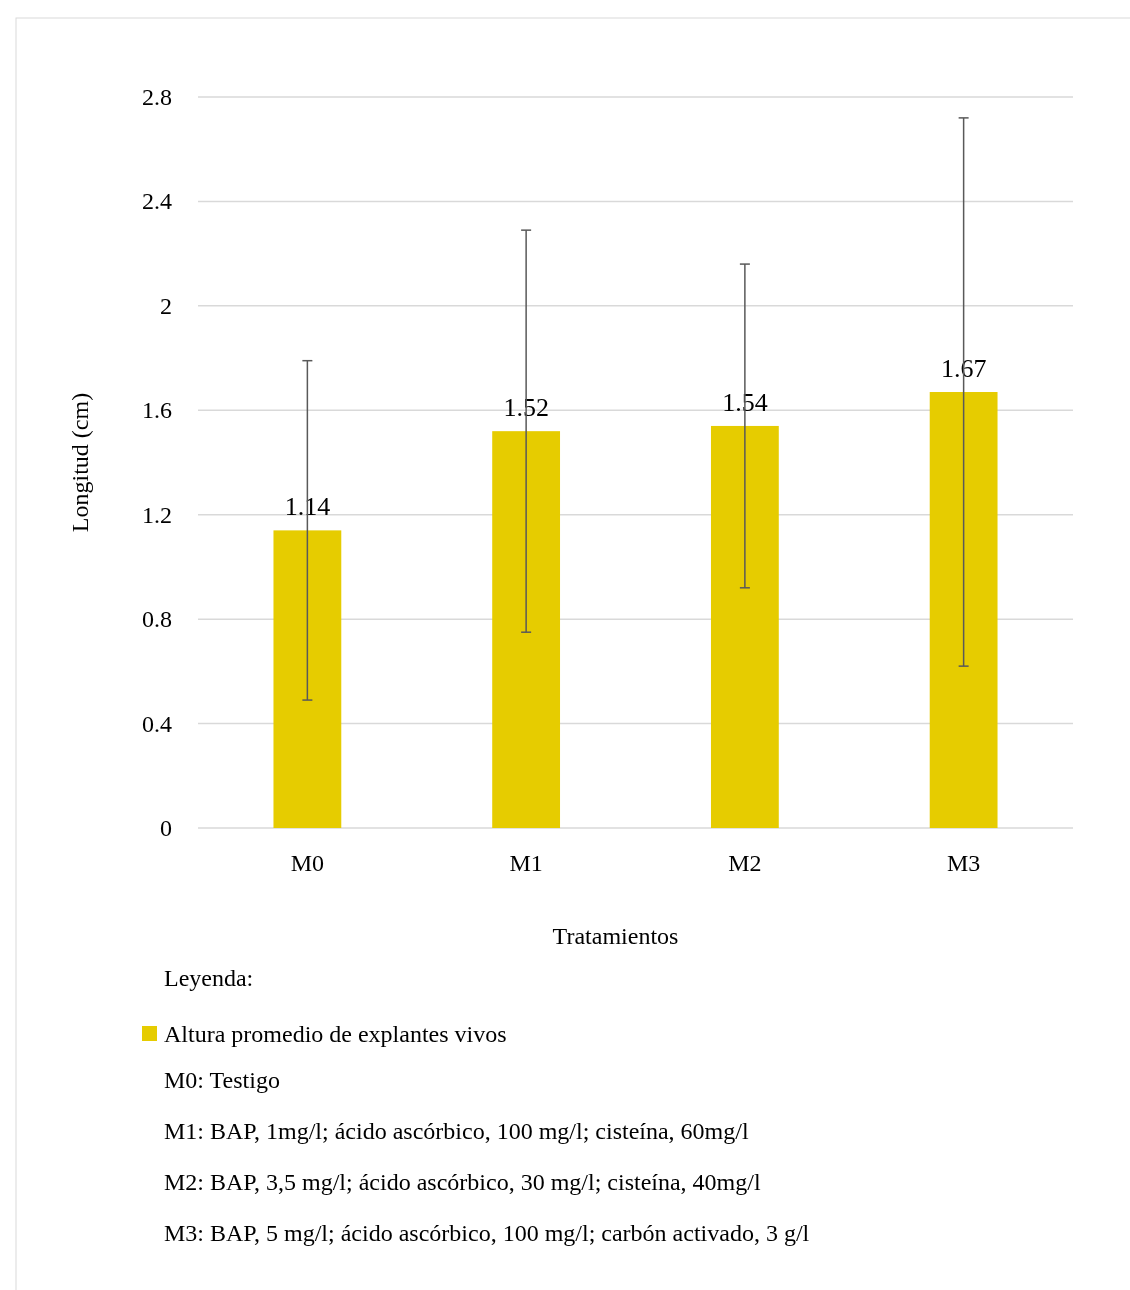 The height and width of the screenshot is (1290, 1130). Describe the element at coordinates (157, 514) in the screenshot. I see `y-tick-label: 1.2` at that location.